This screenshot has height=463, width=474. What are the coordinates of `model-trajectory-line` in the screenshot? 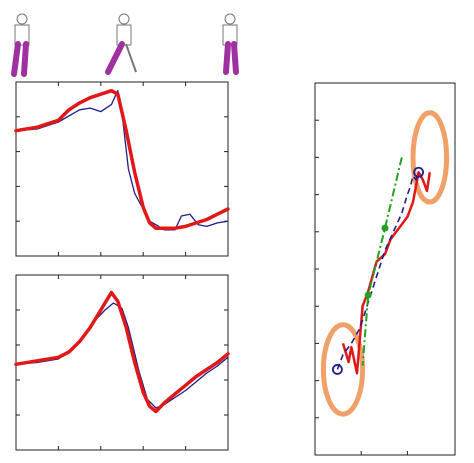 It's located at (386, 273).